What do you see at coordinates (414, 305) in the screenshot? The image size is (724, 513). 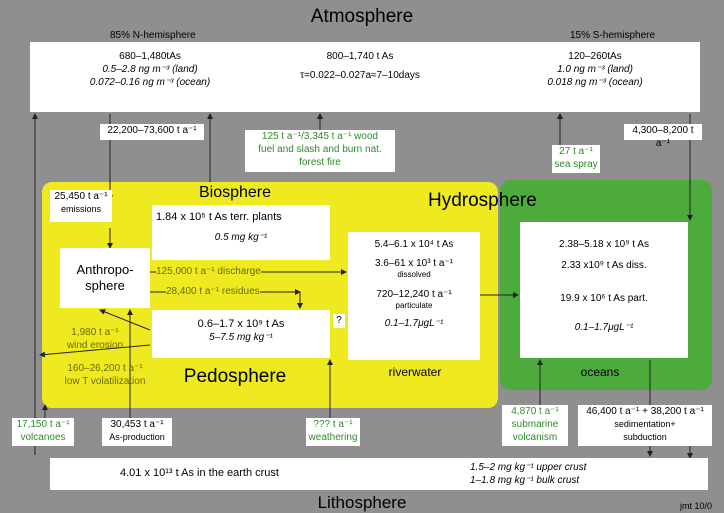 I see `text: particulate` at bounding box center [414, 305].